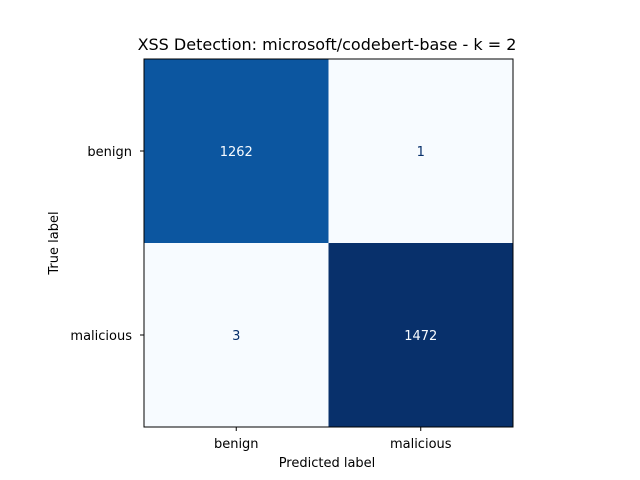 The height and width of the screenshot is (480, 640). What do you see at coordinates (327, 463) in the screenshot?
I see `x-axis-label: Predicted label` at bounding box center [327, 463].